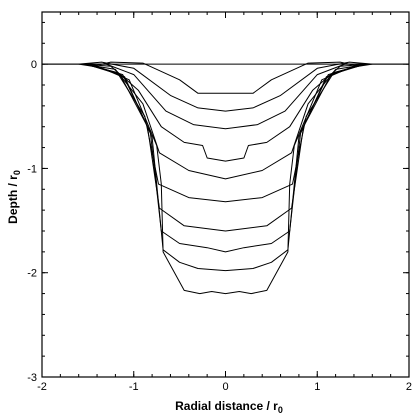  I want to click on x-tick-label: -2, so click(42, 387).